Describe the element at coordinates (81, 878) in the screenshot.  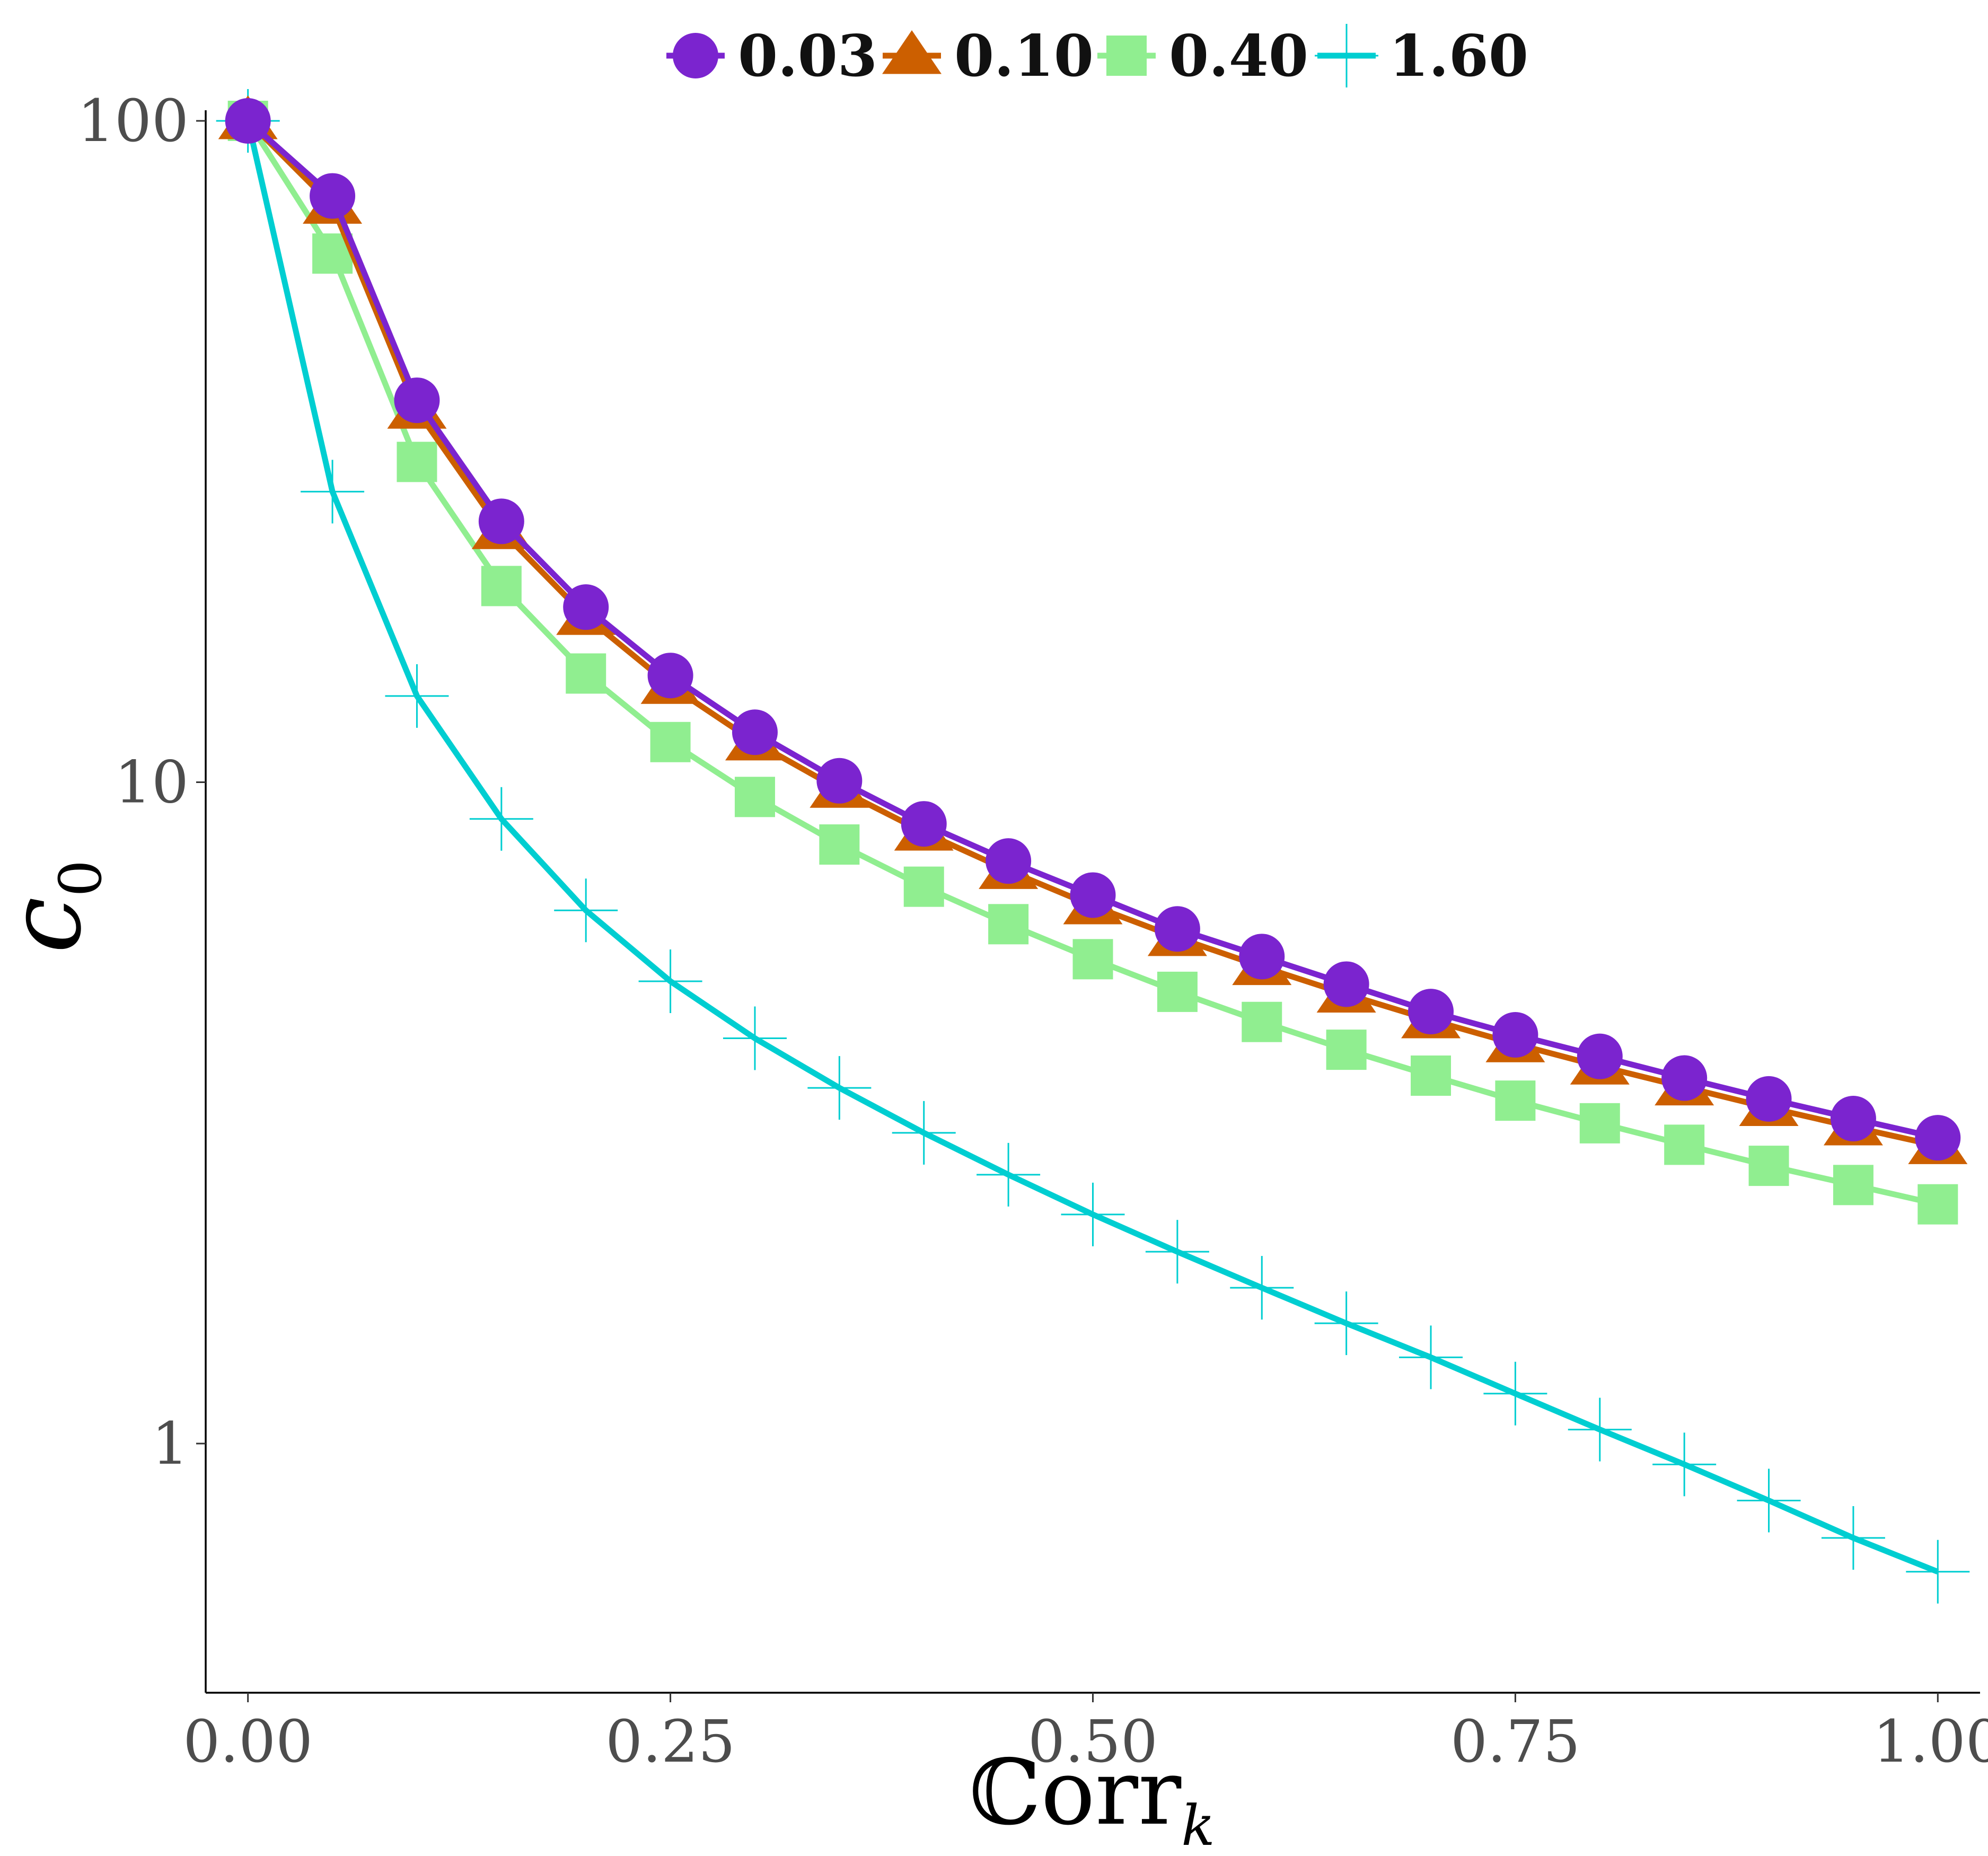
I see `y-axis-title-subscript: 0` at that location.